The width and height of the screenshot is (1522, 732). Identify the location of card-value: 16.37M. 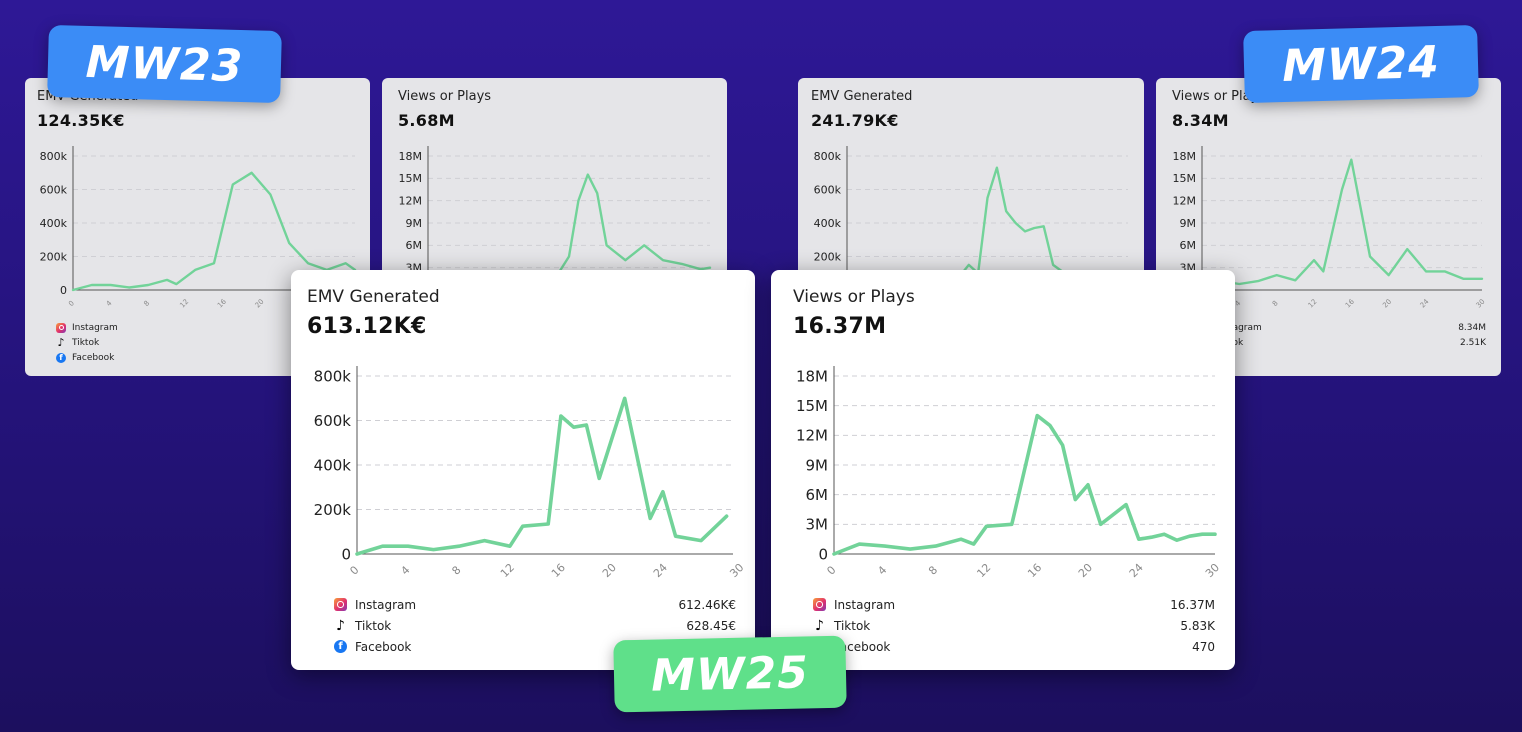
(840, 326).